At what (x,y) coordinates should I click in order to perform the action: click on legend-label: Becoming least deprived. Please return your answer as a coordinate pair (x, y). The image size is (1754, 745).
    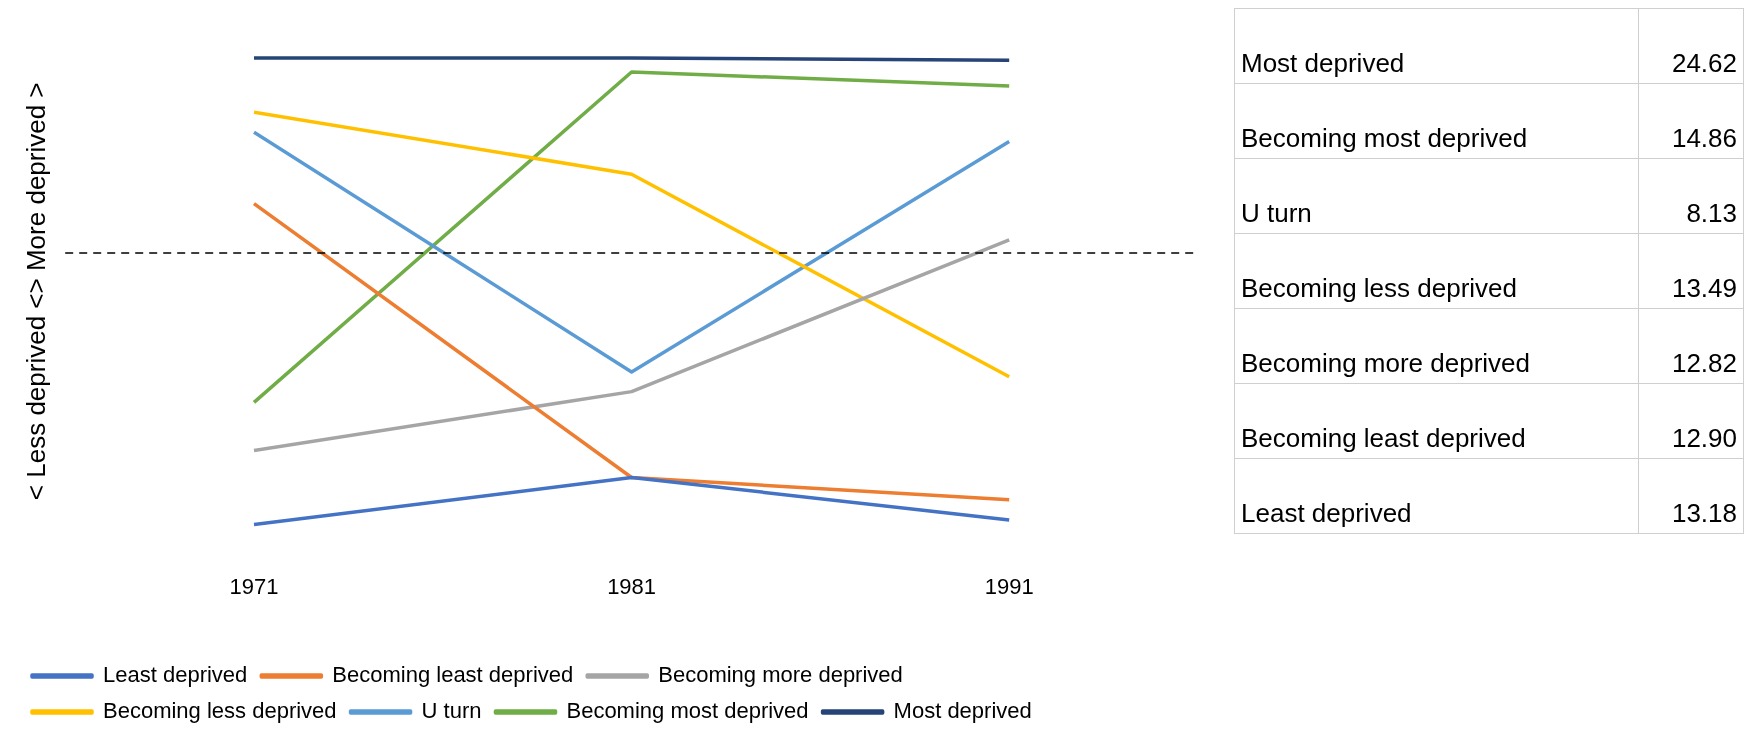
    Looking at the image, I should click on (453, 675).